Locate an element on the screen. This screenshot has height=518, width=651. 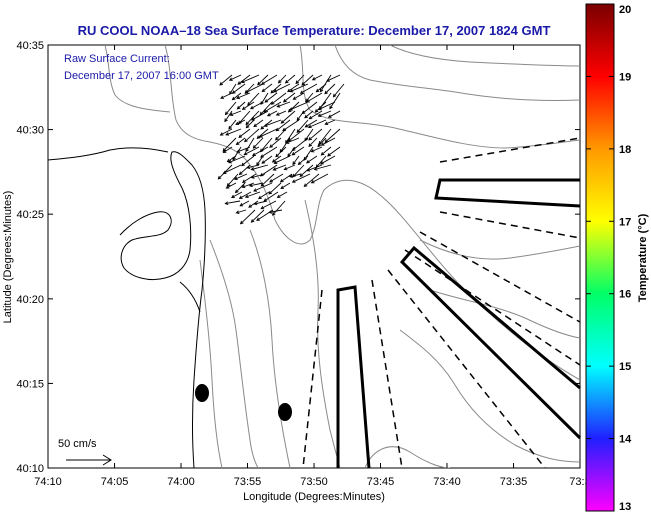
colorbar-tick-label: 16 is located at coordinates (625, 295).